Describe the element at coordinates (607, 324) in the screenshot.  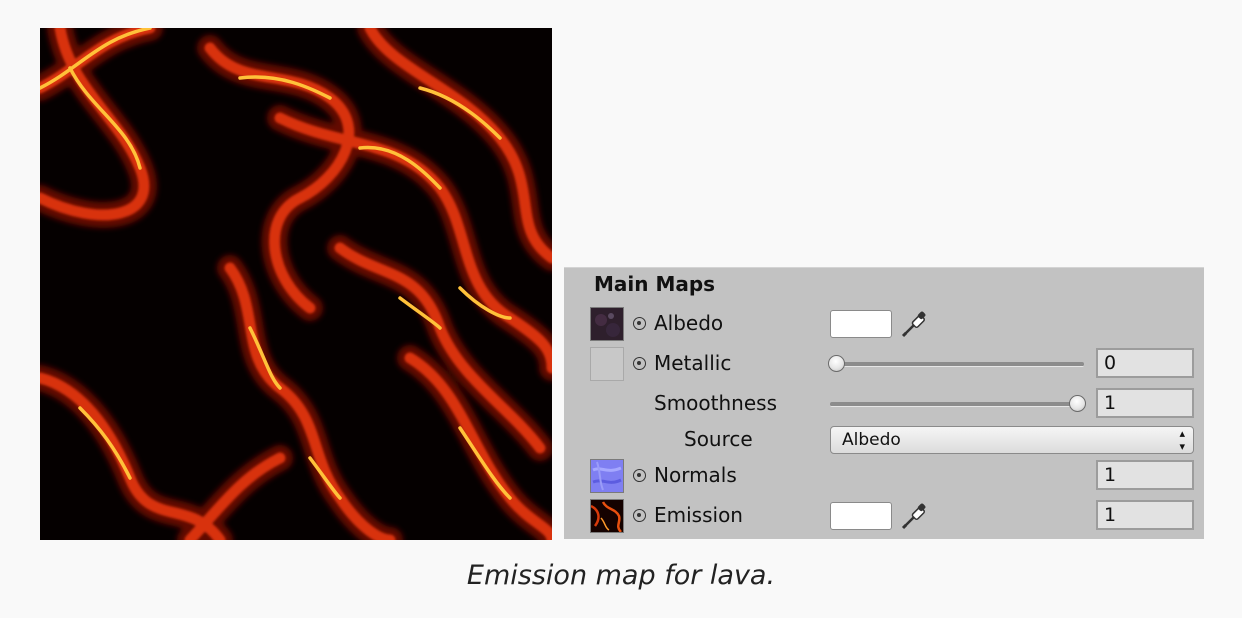
I see `albedo-texture-thumbnail` at that location.